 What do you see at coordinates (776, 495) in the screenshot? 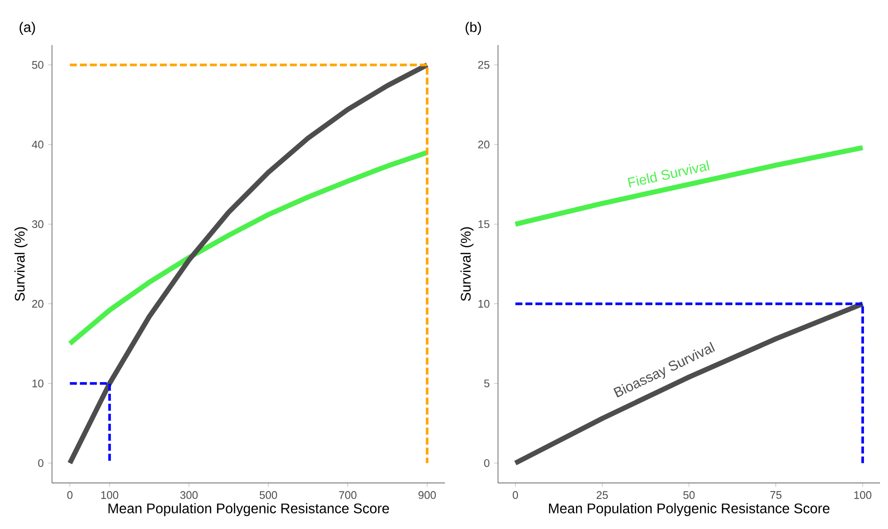
I see `x-tick-label: 75` at bounding box center [776, 495].